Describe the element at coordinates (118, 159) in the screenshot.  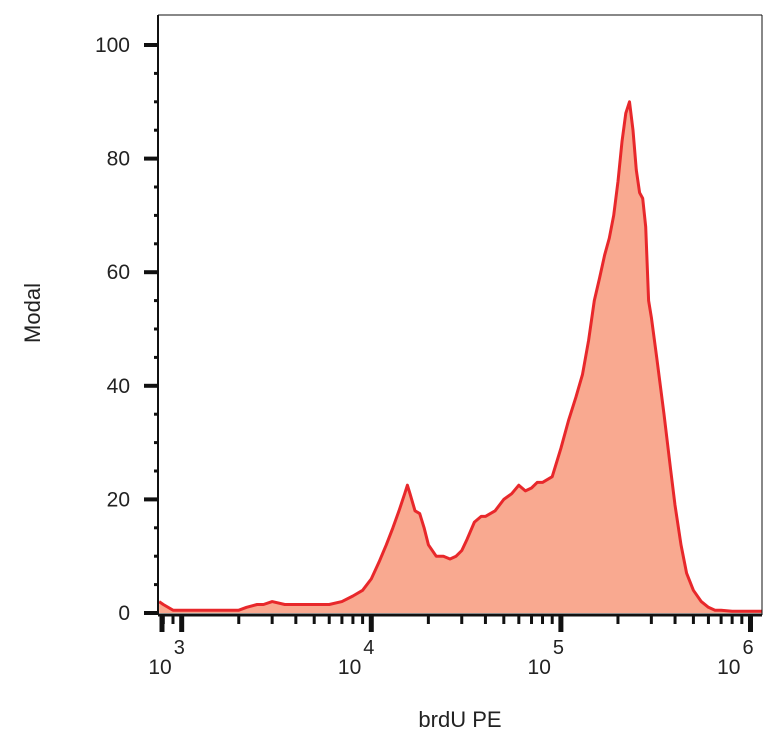
I see `y-tick-label: 80` at that location.